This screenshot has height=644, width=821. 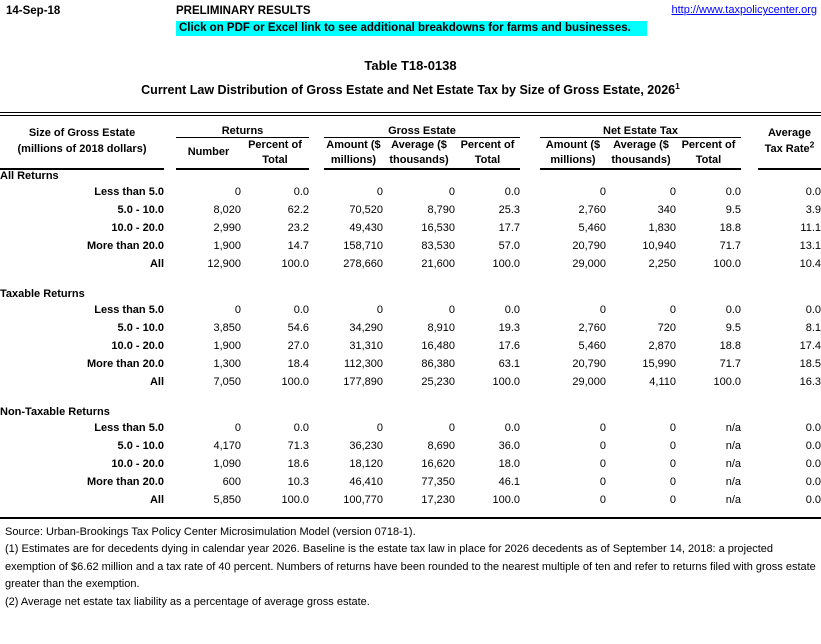 What do you see at coordinates (410, 500) in the screenshot?
I see `table-row: All 5,850 100.0 100,770 17,230 100.0 0 0 n/a 0.0` at bounding box center [410, 500].